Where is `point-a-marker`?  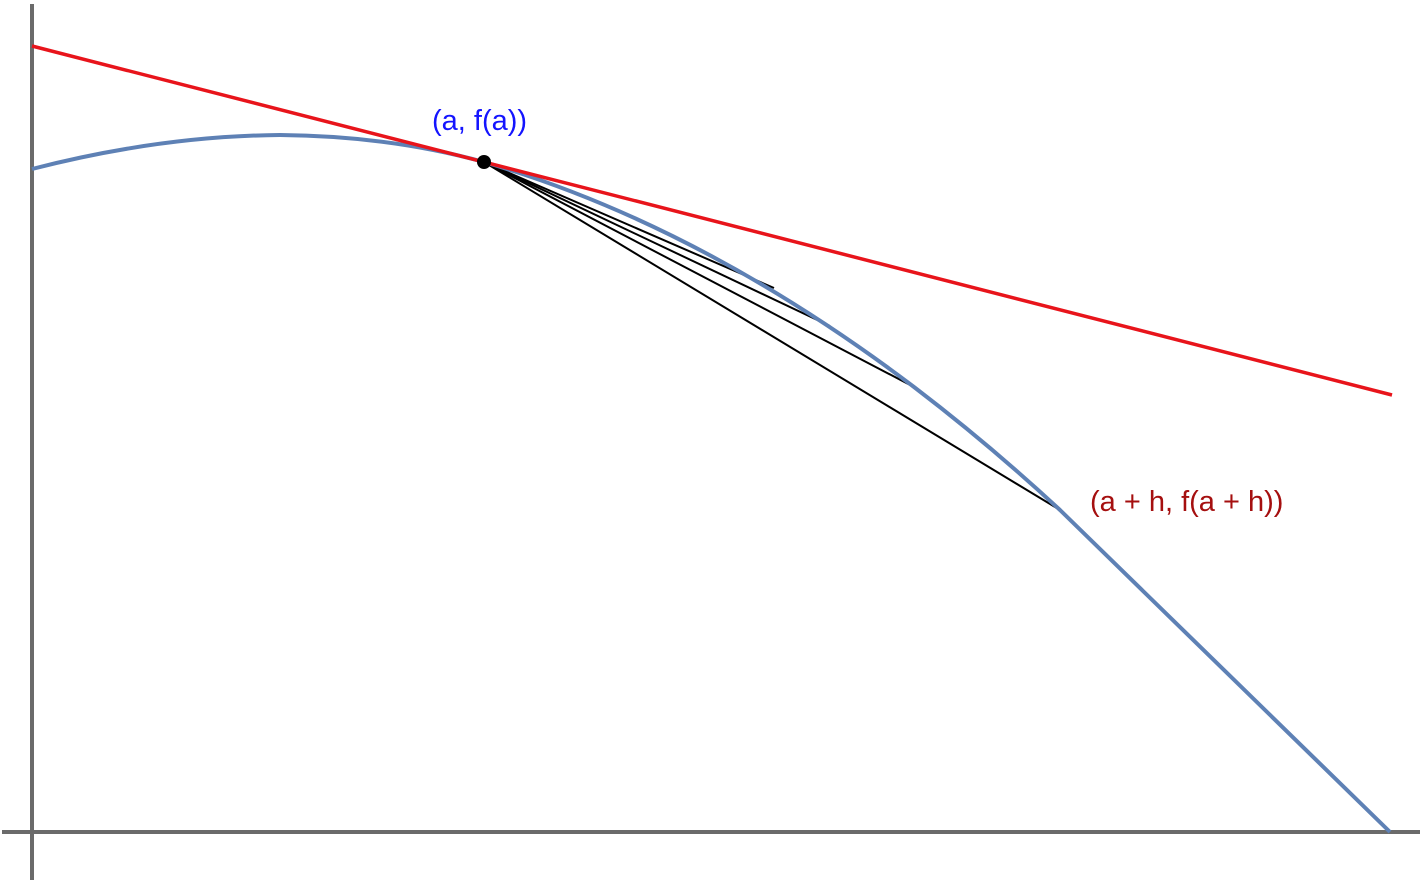
point-a-marker is located at coordinates (484, 162).